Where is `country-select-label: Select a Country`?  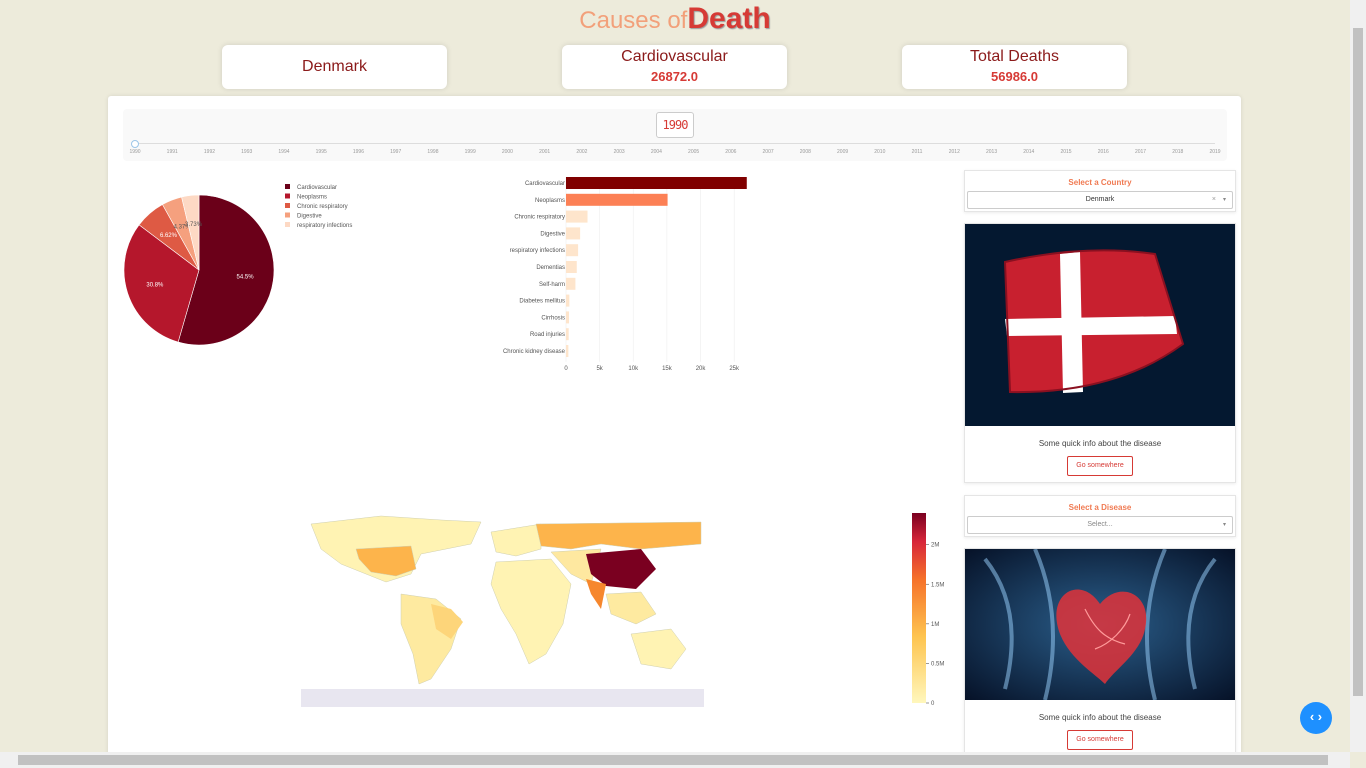 country-select-label: Select a Country is located at coordinates (1100, 182).